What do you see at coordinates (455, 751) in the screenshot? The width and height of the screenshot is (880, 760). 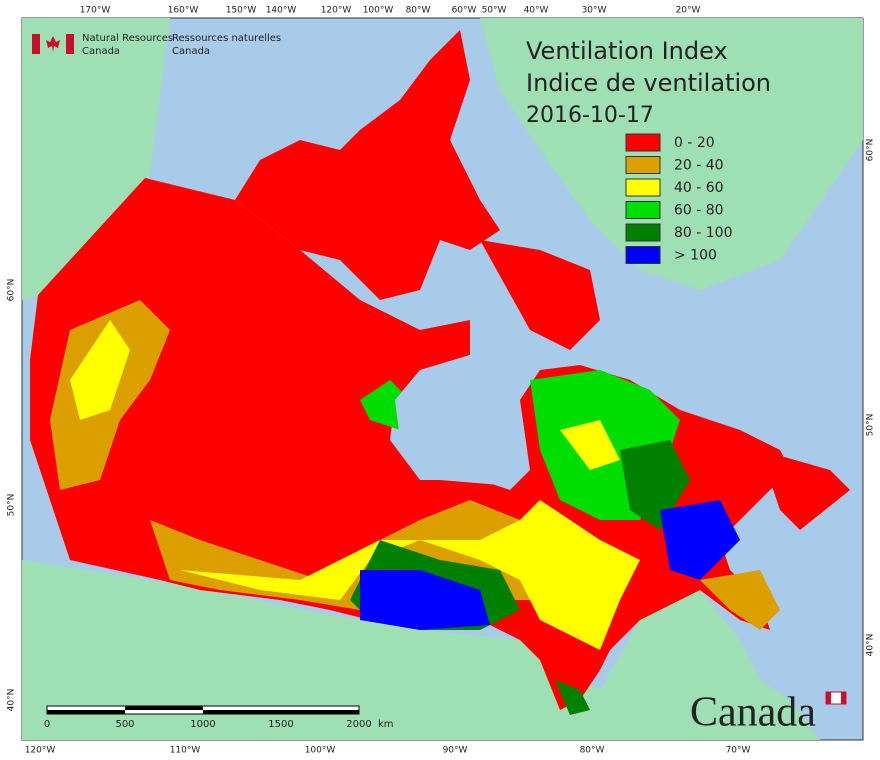 I see `longitude-label: 90°W` at bounding box center [455, 751].